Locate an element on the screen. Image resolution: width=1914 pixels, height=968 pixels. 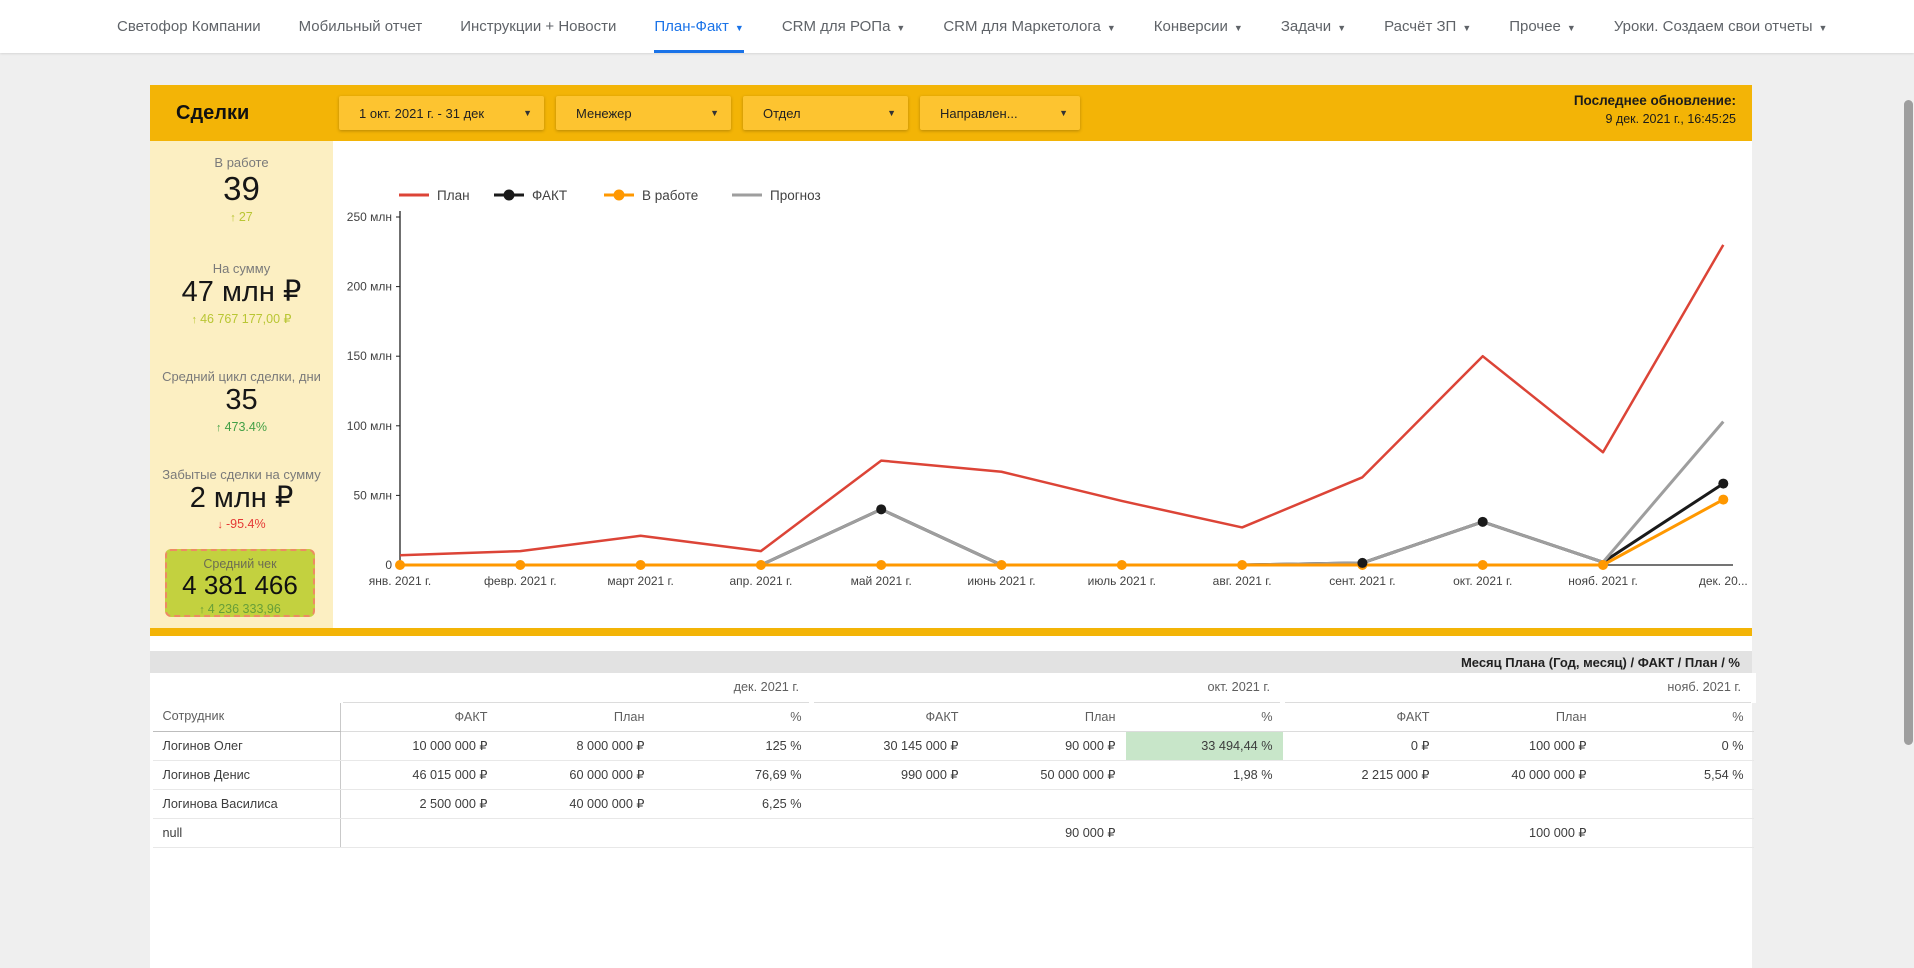
x-tick-label: апр. 2021 г. is located at coordinates (761, 581).